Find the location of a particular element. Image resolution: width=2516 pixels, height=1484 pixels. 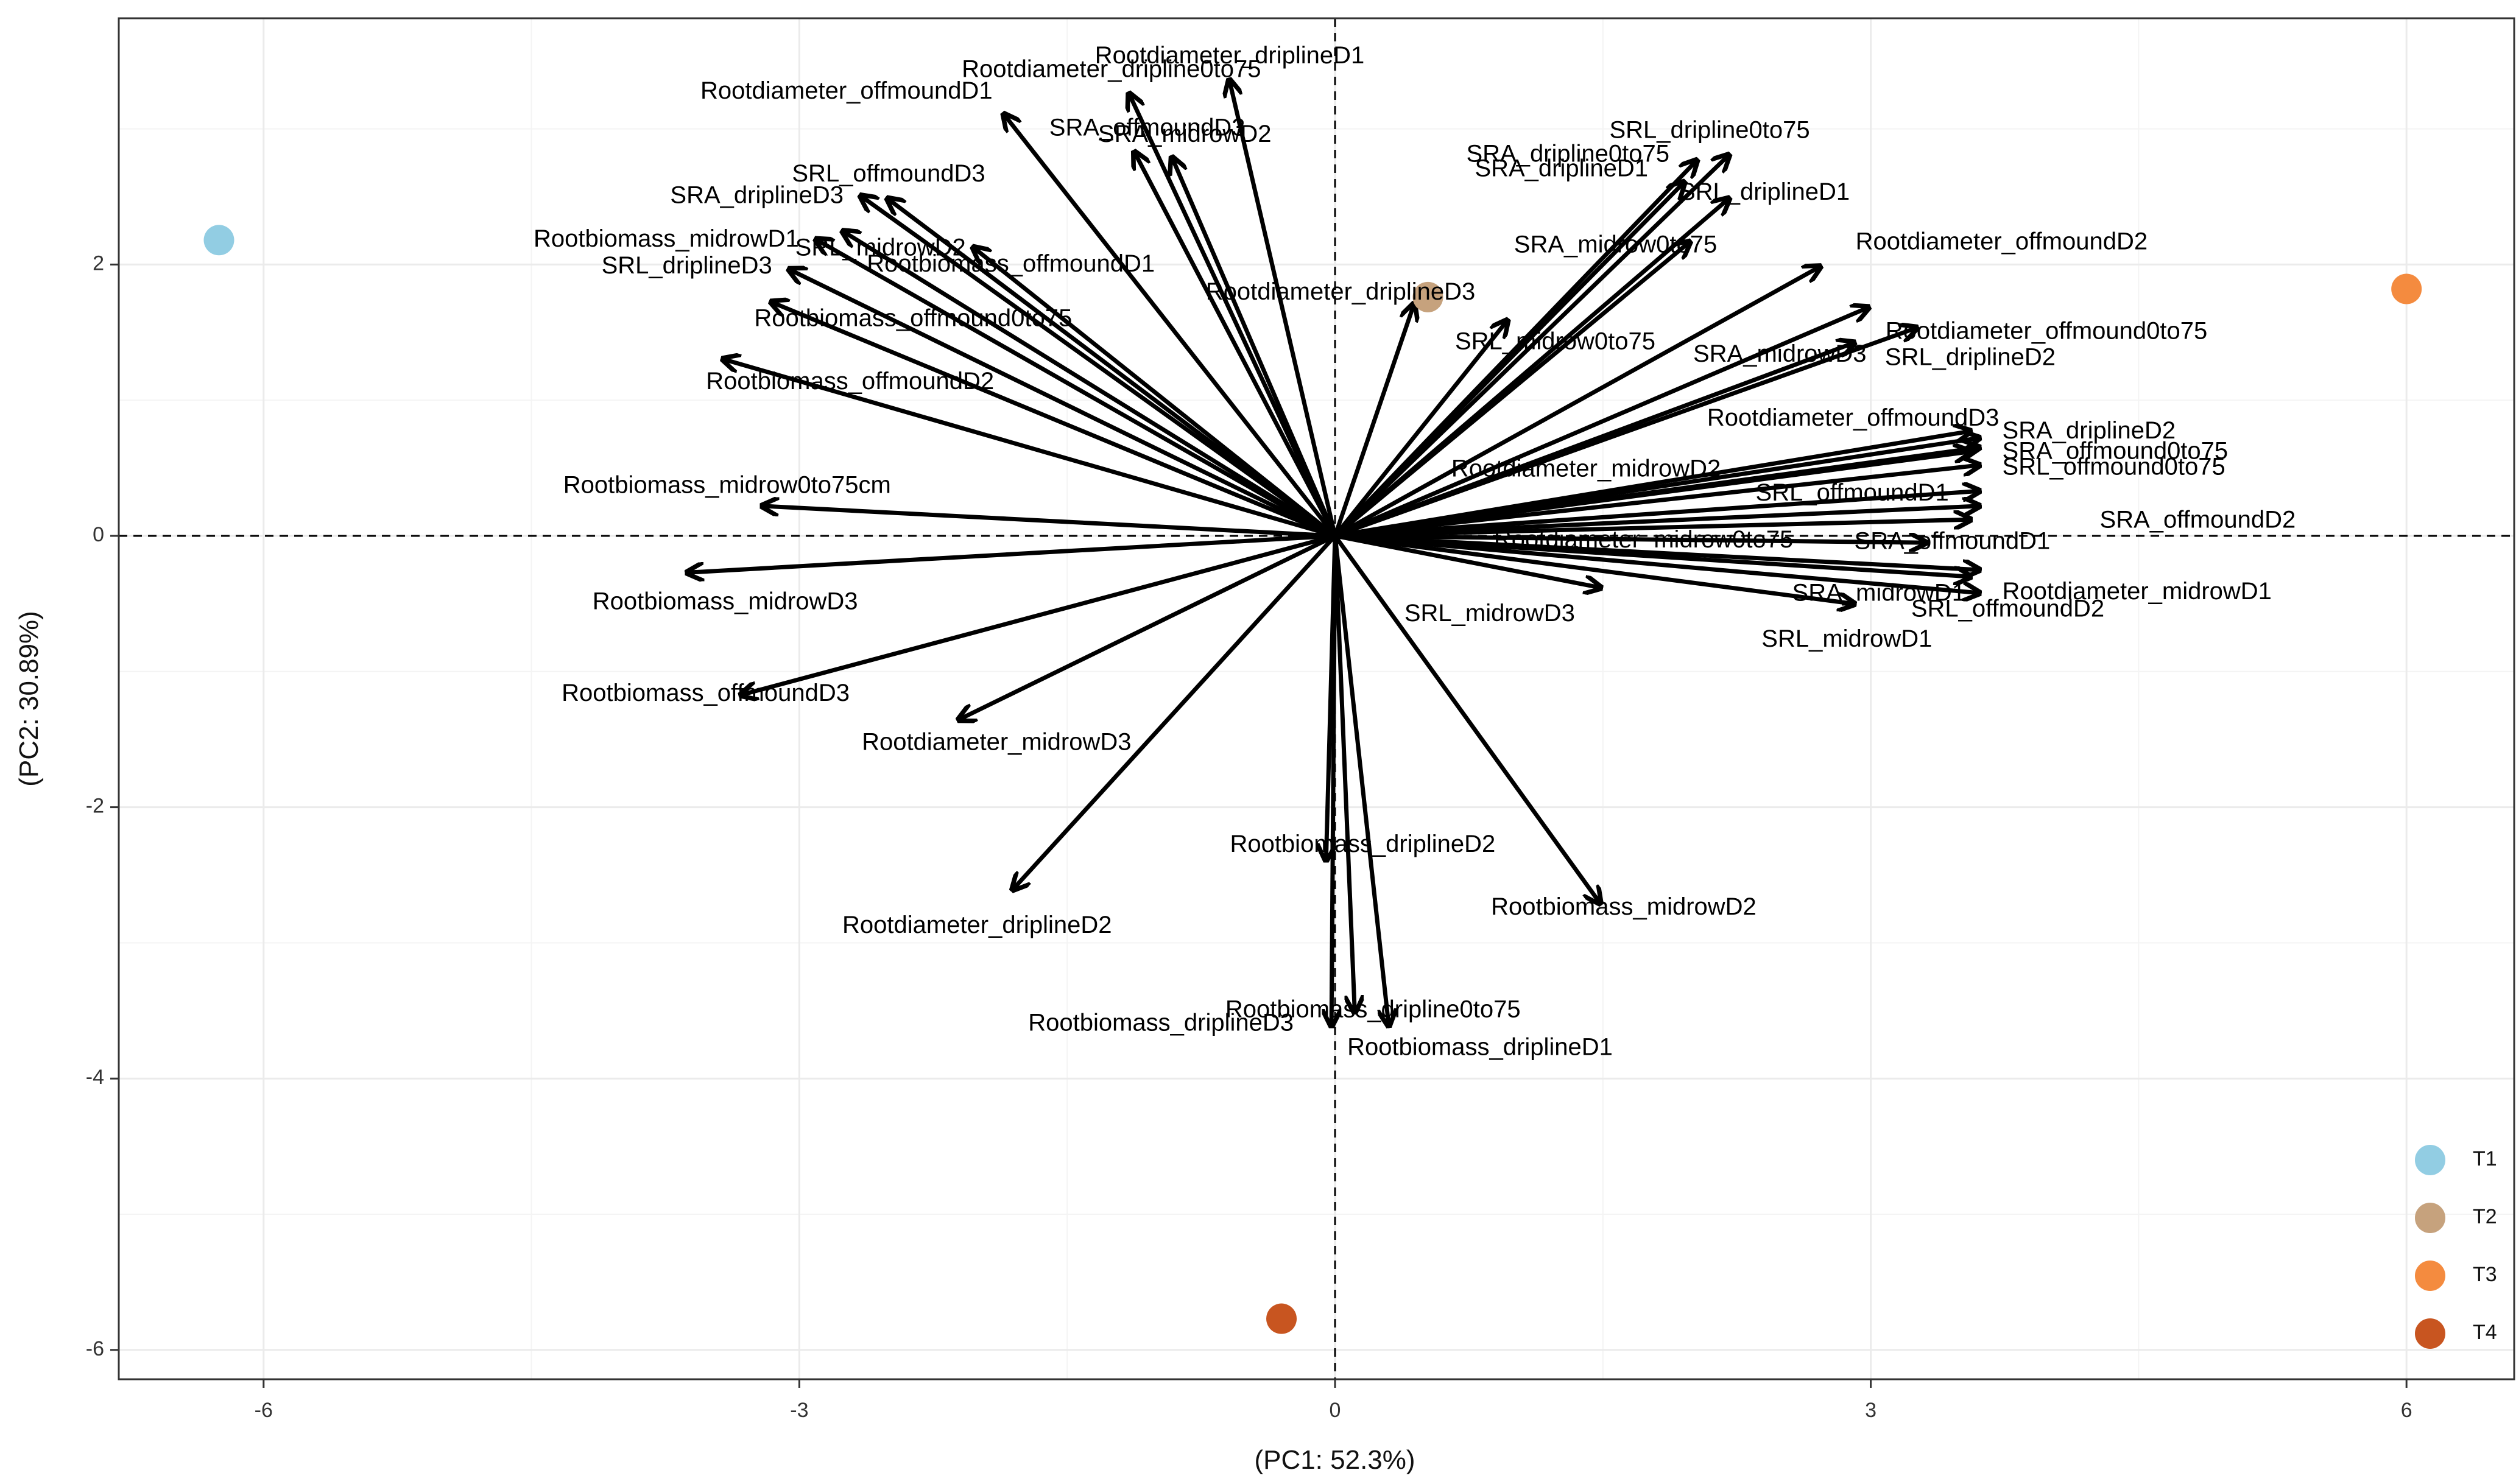

loading-label: Rootdiameter_midrowD2 is located at coordinates (1586, 468).